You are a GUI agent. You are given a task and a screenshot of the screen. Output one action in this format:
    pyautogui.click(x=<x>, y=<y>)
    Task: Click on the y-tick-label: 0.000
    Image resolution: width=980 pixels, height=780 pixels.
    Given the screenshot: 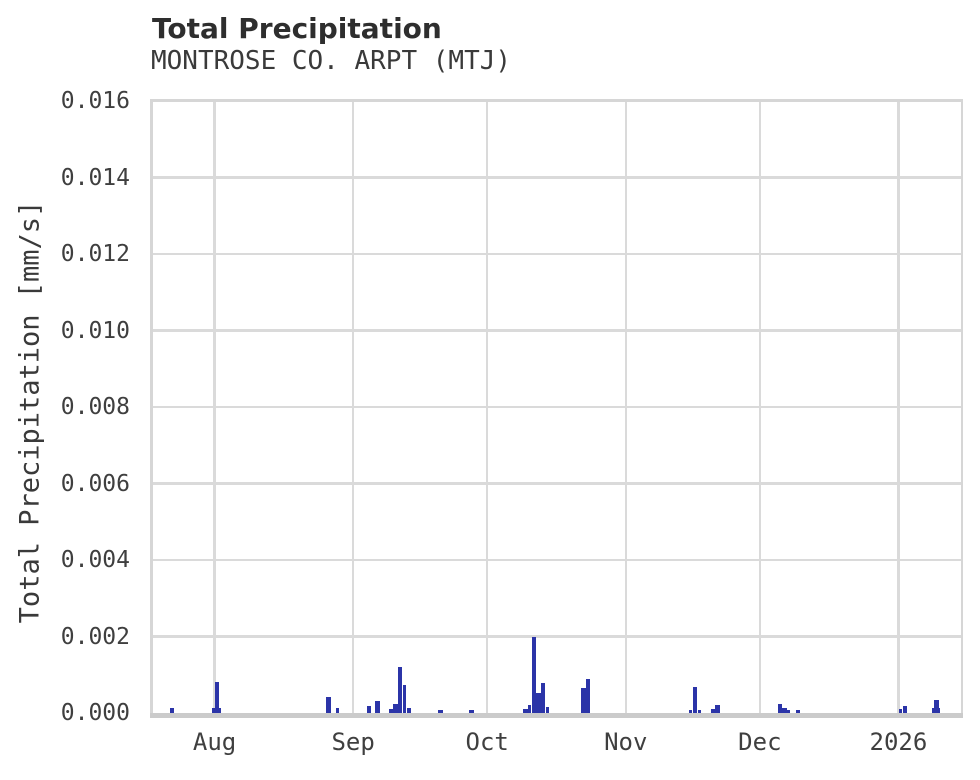 What is the action you would take?
    pyautogui.click(x=95, y=713)
    